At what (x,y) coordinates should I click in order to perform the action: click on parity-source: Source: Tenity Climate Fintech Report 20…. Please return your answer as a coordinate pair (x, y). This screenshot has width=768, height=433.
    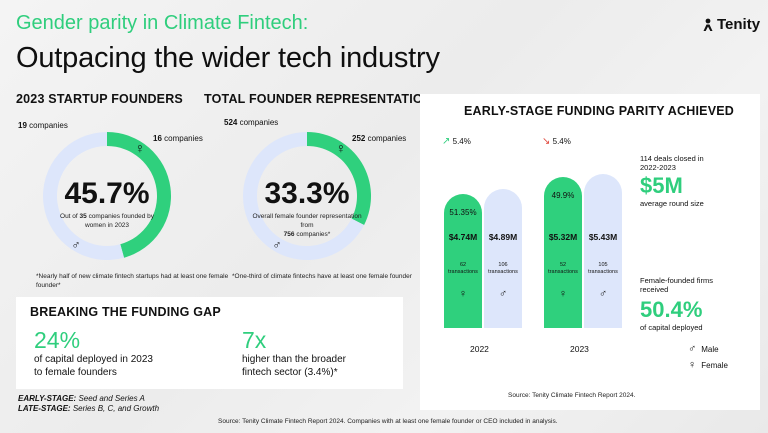
    Looking at the image, I should click on (572, 395).